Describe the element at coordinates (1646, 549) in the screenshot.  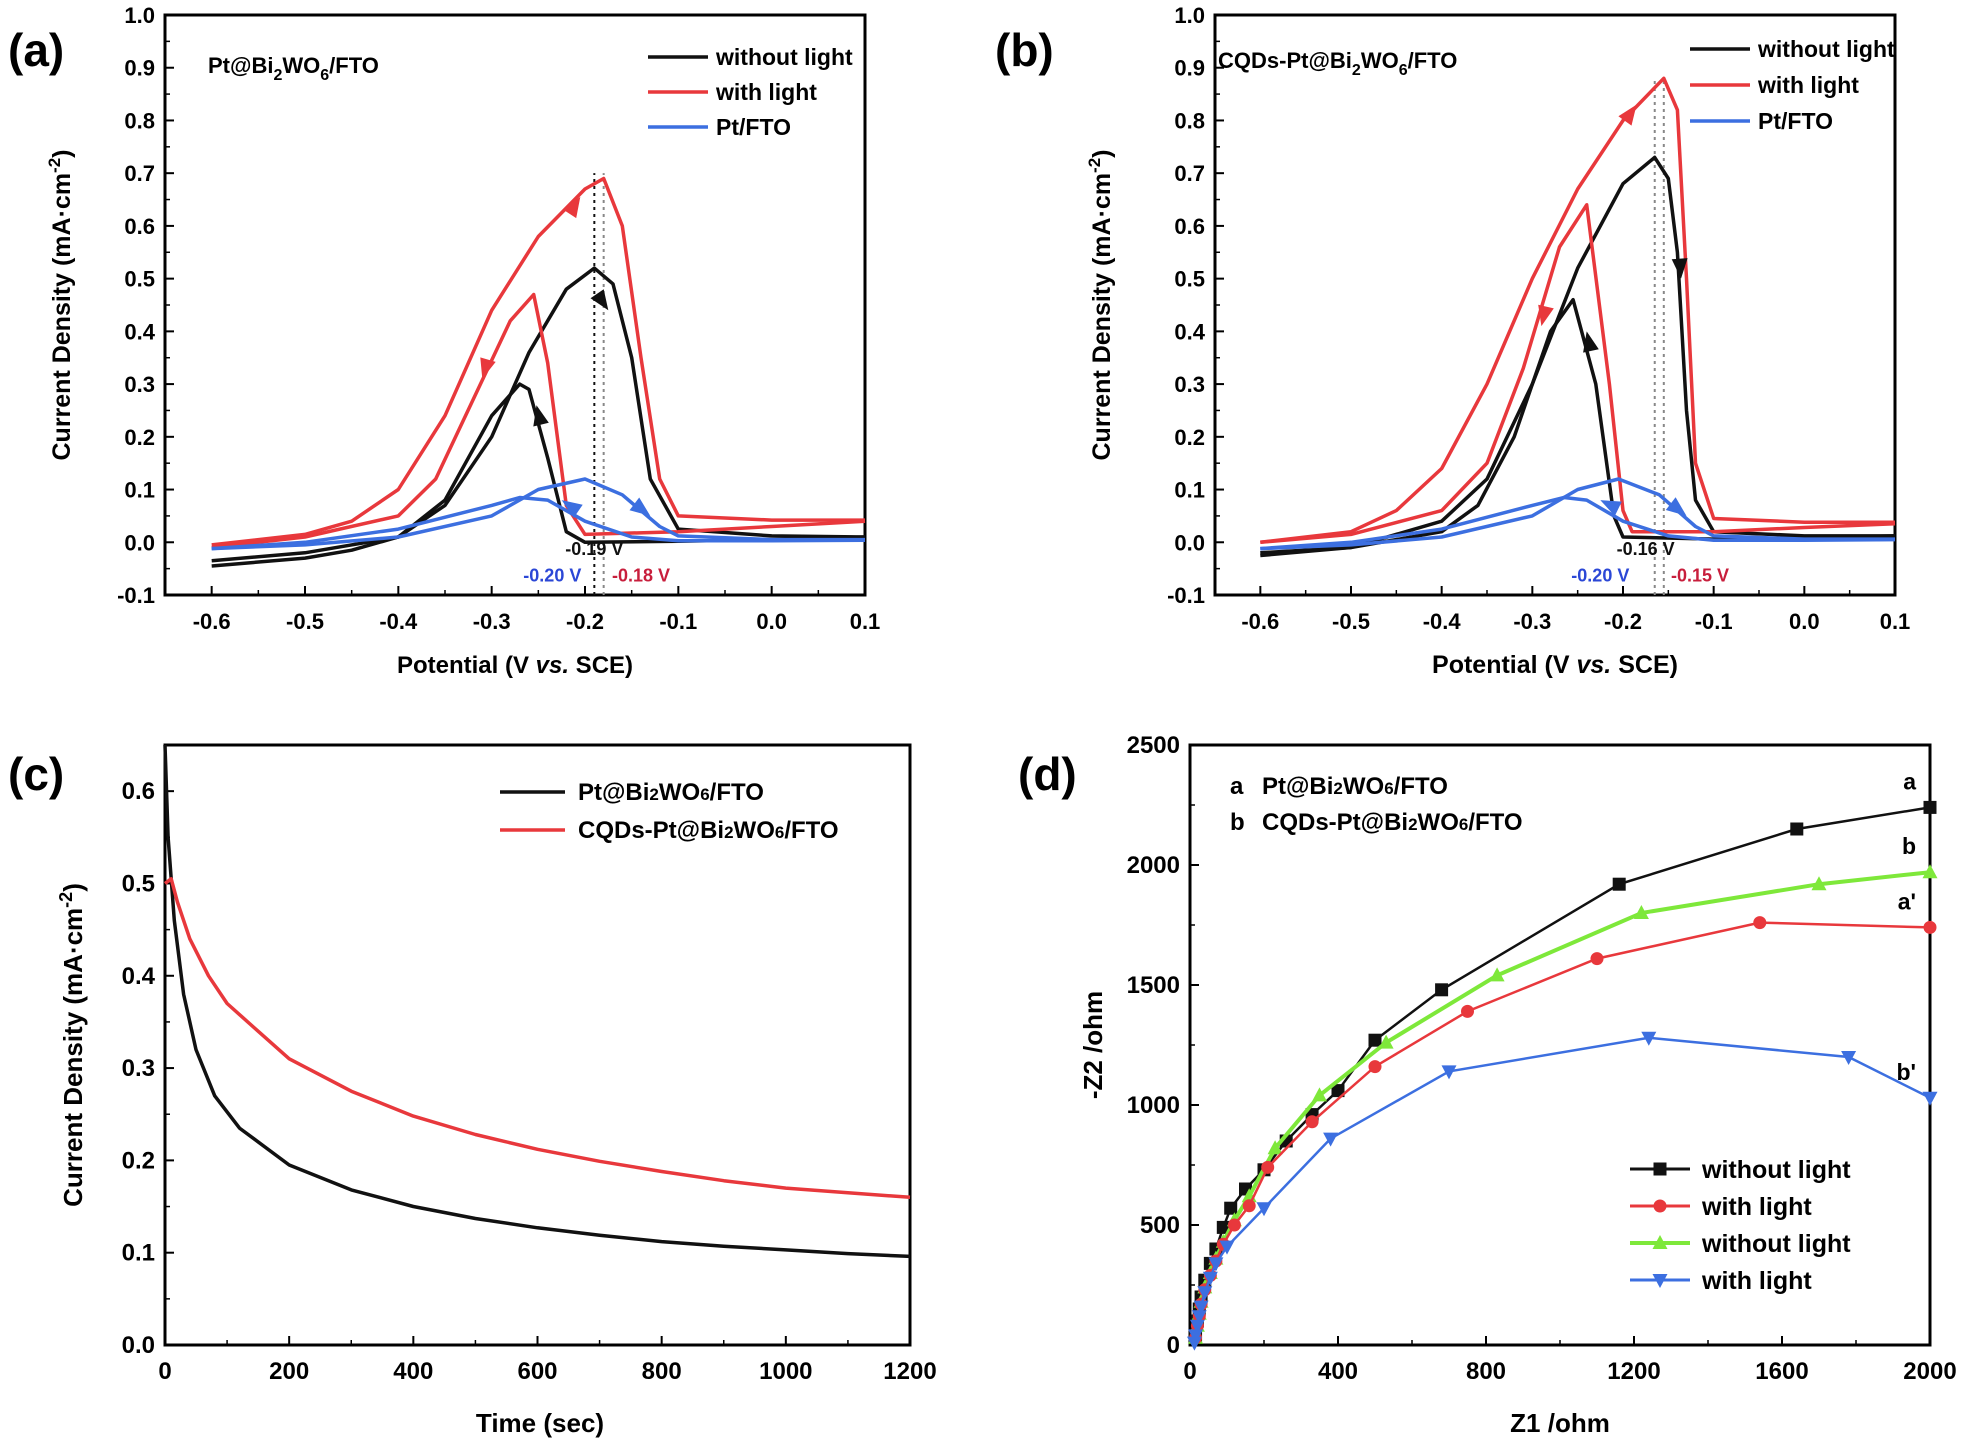
I see `panel-b-peak-annotation: -0.16 V` at that location.